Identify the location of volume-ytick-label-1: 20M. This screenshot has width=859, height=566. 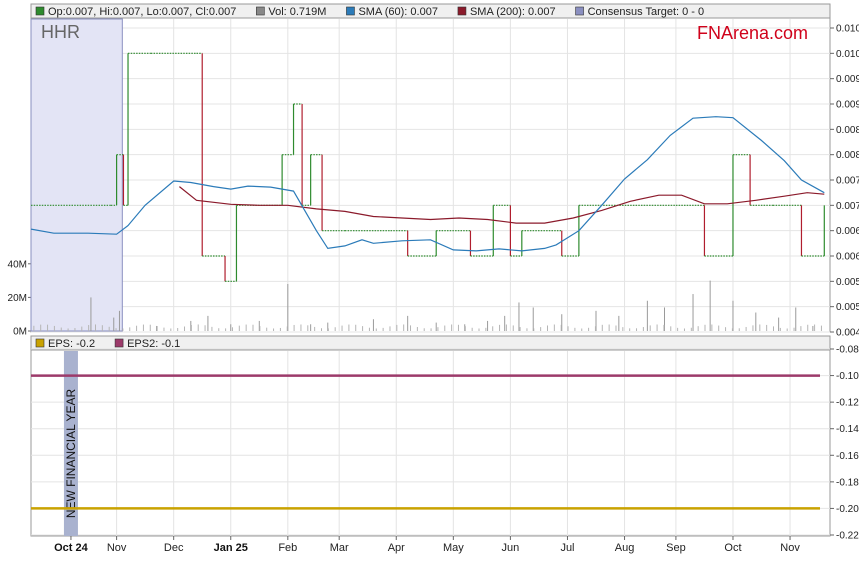
(17, 298).